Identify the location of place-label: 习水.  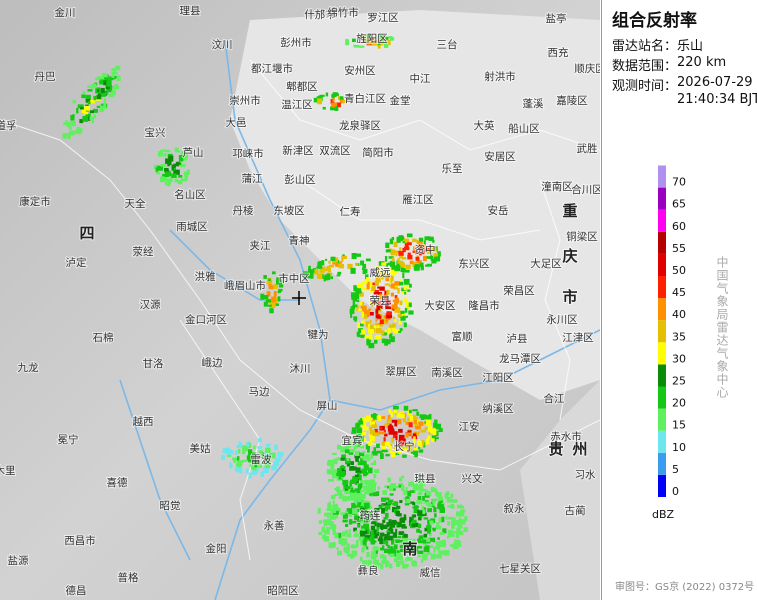
(585, 475).